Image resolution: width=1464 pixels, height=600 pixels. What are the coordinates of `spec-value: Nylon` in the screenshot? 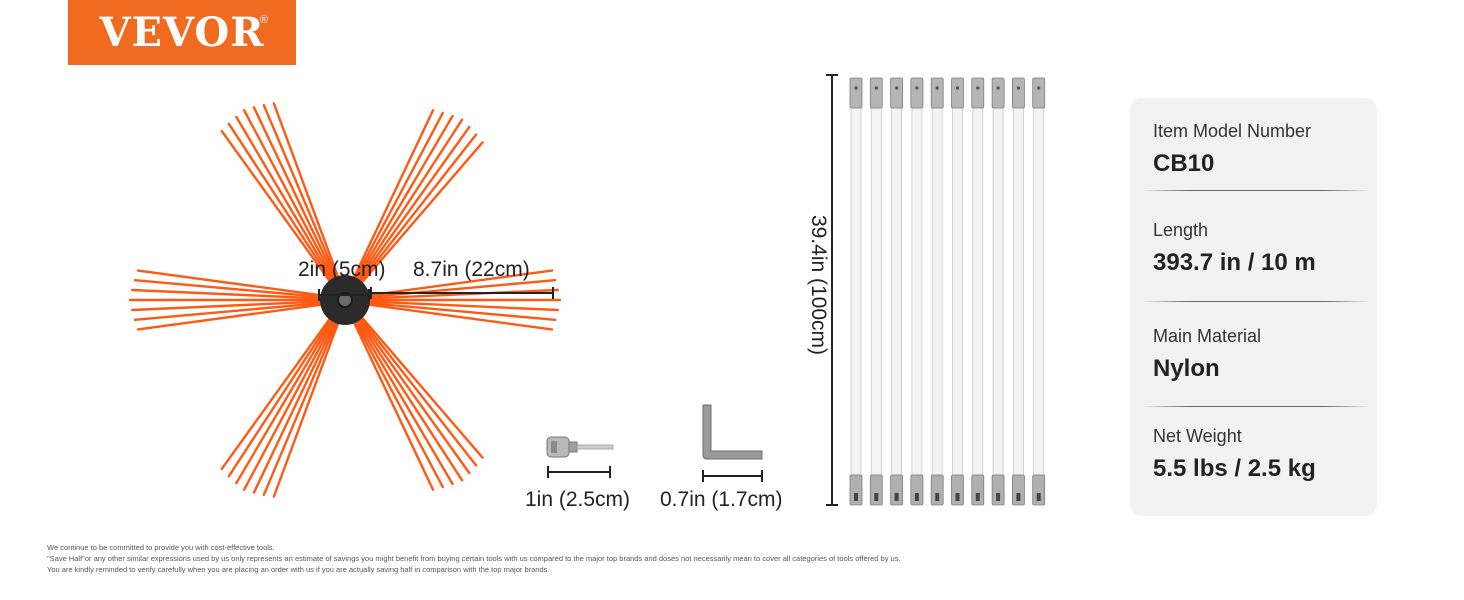 It's located at (1186, 368).